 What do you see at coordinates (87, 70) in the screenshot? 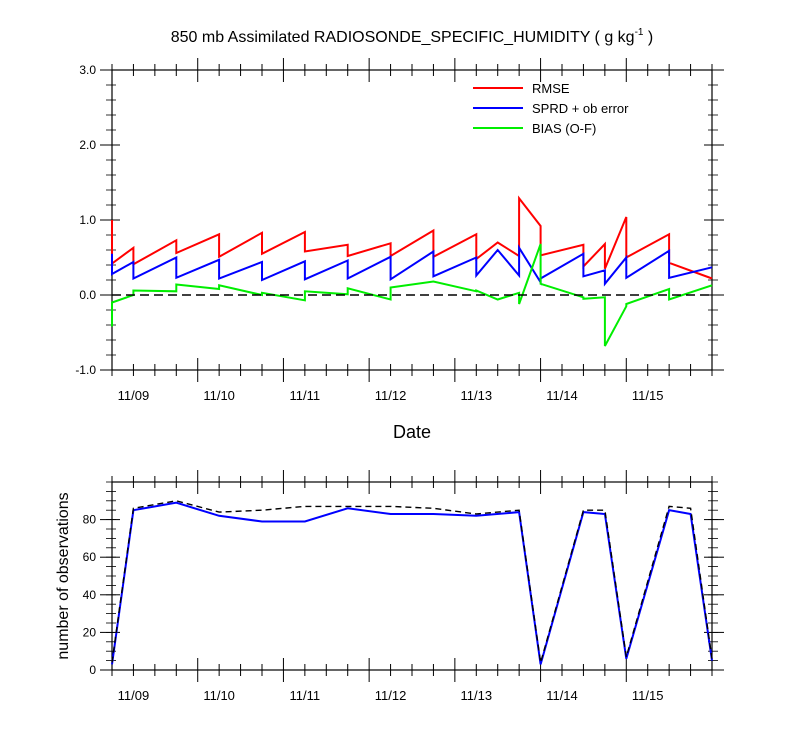
I see `y-tick-label: 3.0` at bounding box center [87, 70].